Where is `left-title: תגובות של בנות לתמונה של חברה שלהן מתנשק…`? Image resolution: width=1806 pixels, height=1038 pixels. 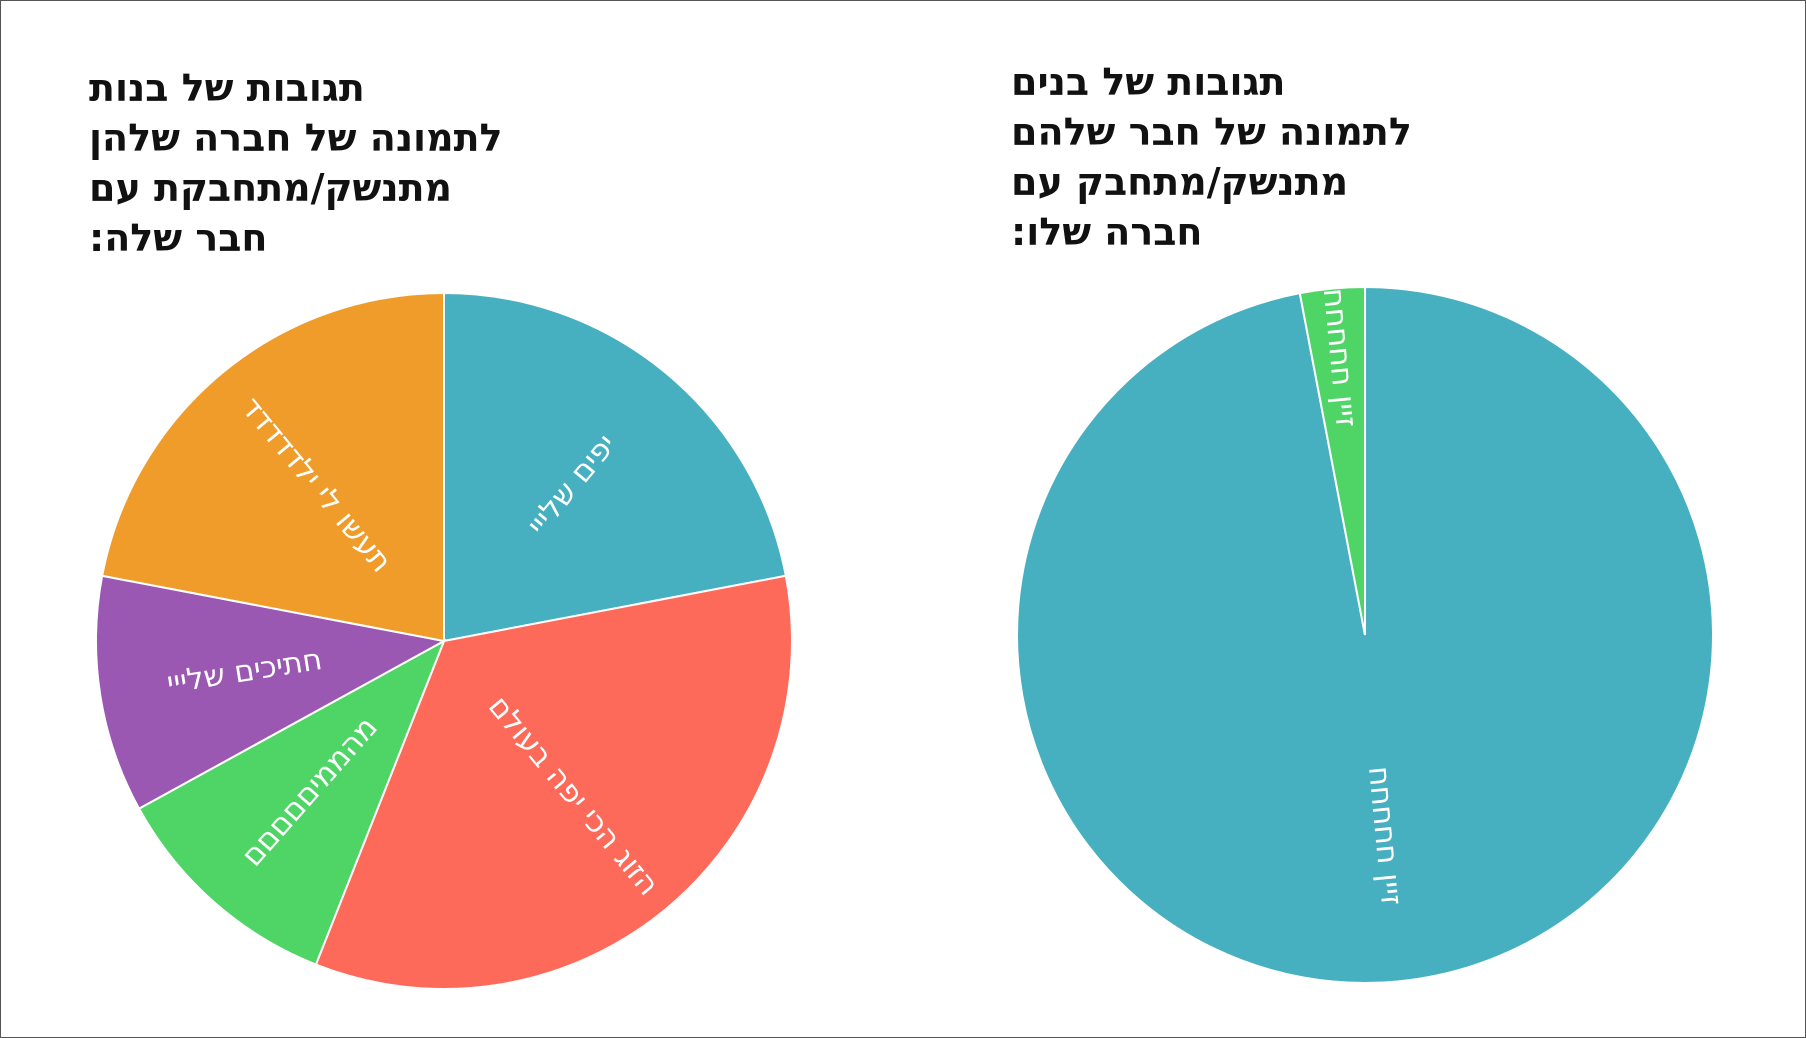
left-title: תגובות של בנות לתמונה של חברה שלהן מתנשק… is located at coordinates (296, 163).